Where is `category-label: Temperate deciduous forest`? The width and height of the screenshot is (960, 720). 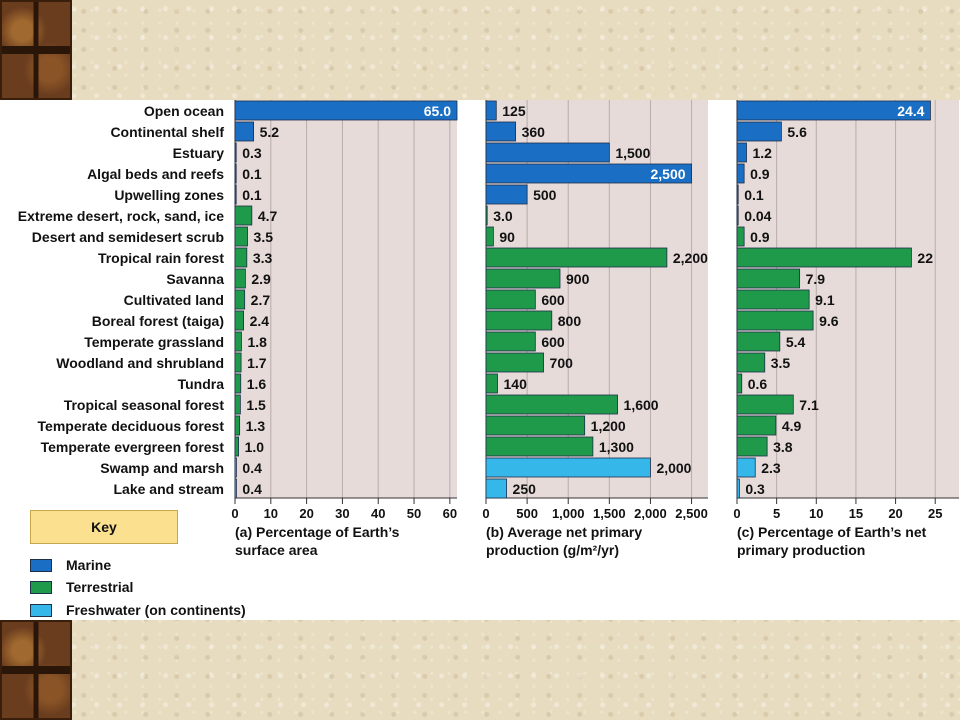 category-label: Temperate deciduous forest is located at coordinates (131, 426).